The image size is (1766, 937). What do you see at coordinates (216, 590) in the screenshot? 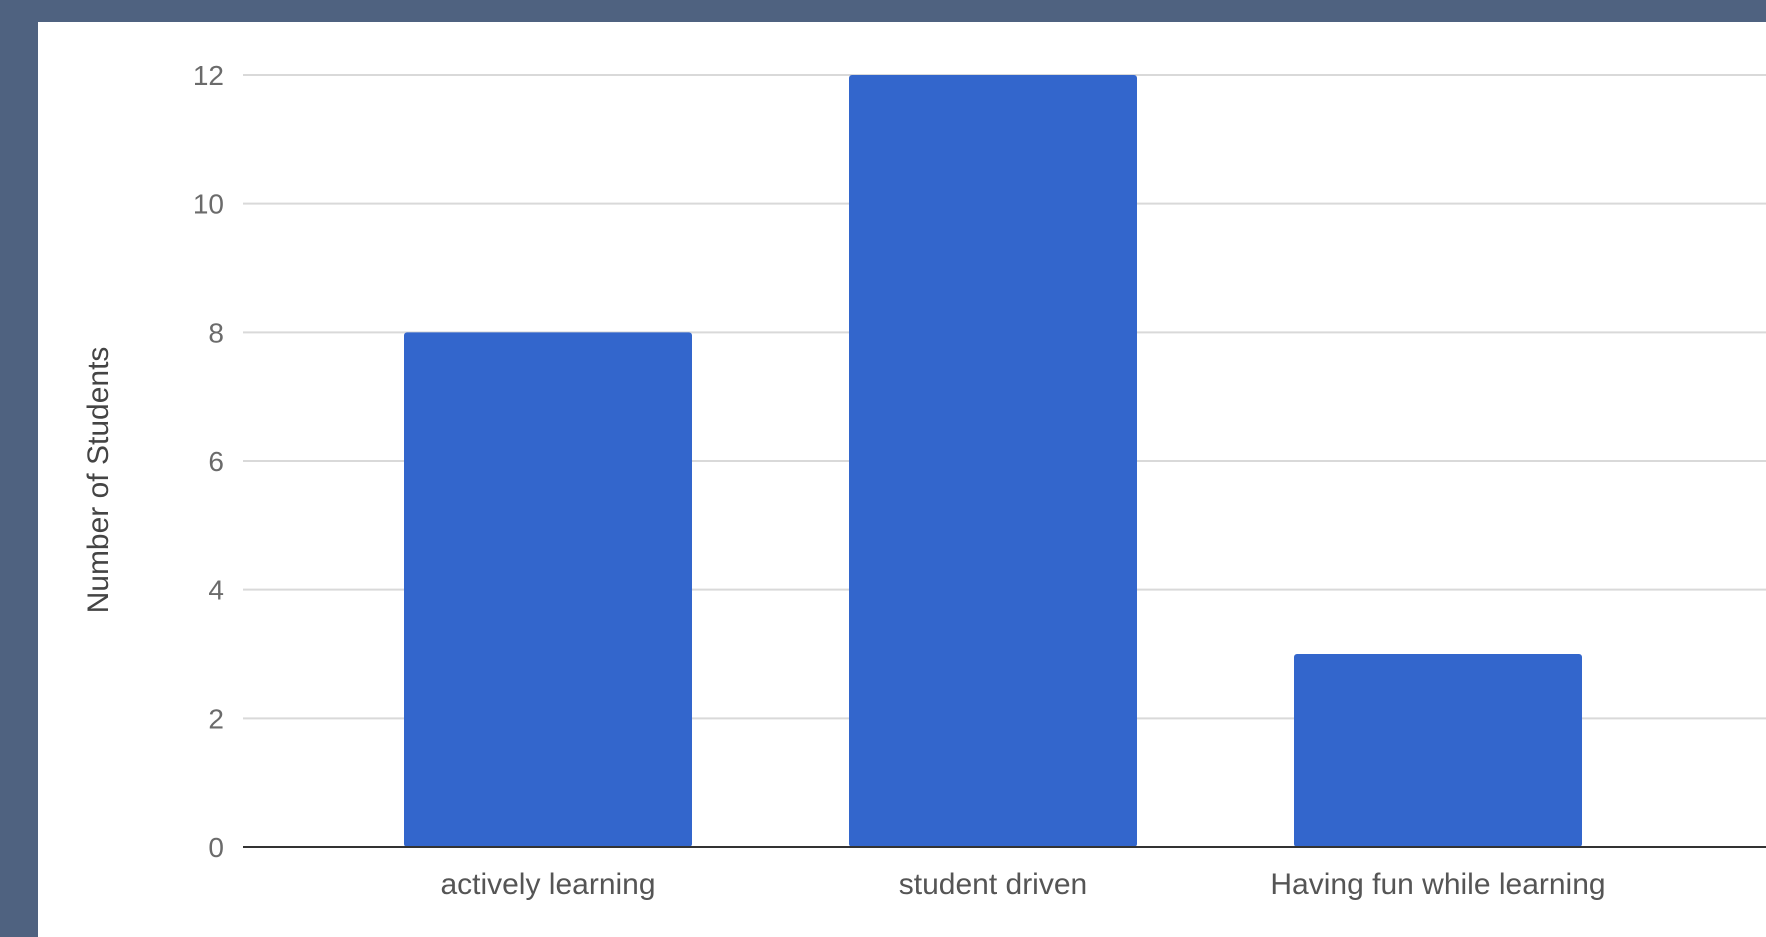
I see `y-tick-label: 4` at bounding box center [216, 590].